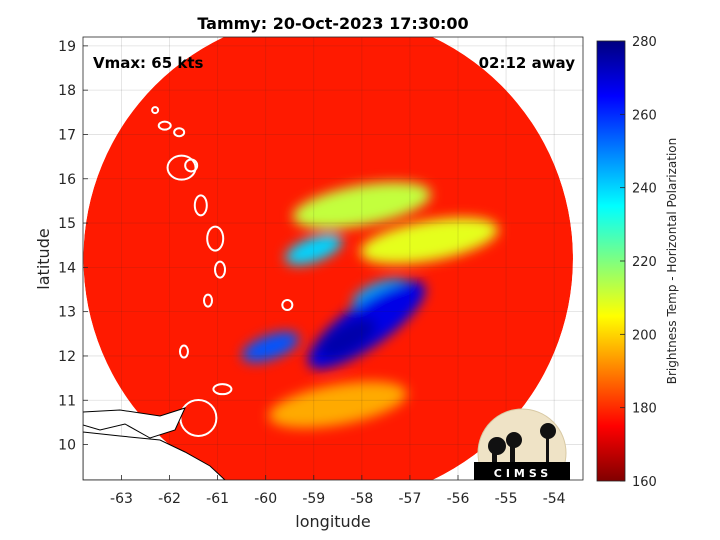  Describe the element at coordinates (409, 499) in the screenshot. I see `x-tick-label: -57` at that location.